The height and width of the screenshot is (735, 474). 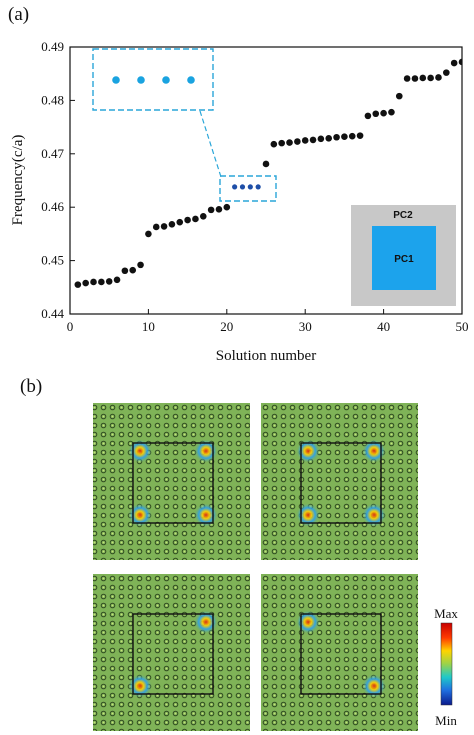 I want to click on y-tick-label: 0.48, so click(x=52, y=99).